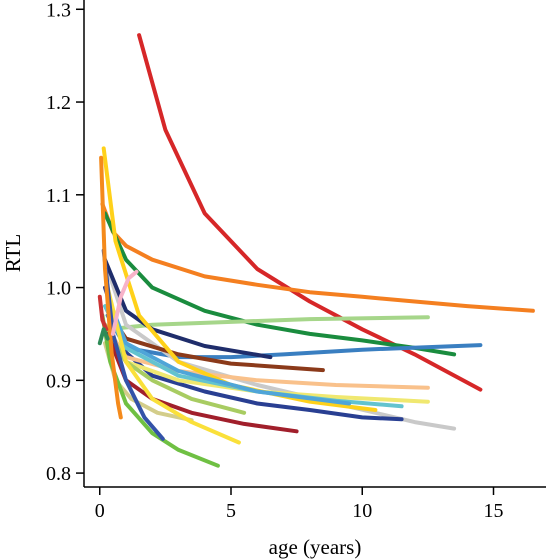 This screenshot has height=560, width=560. I want to click on y-tick-label: 1.1, so click(58, 196).